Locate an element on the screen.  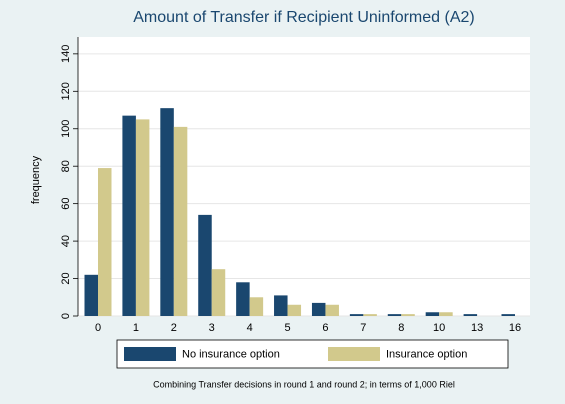
x-tick-label: 16 is located at coordinates (515, 328).